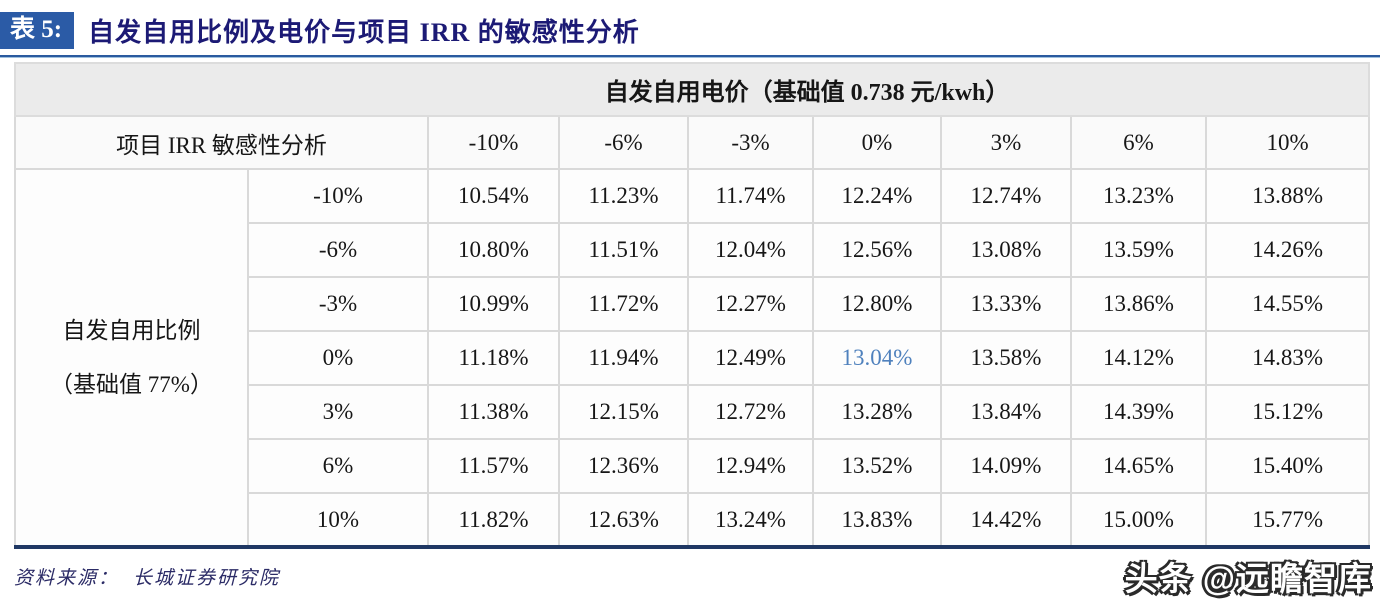  What do you see at coordinates (1006, 466) in the screenshot?
I see `irr-value-cell: 14.09%` at bounding box center [1006, 466].